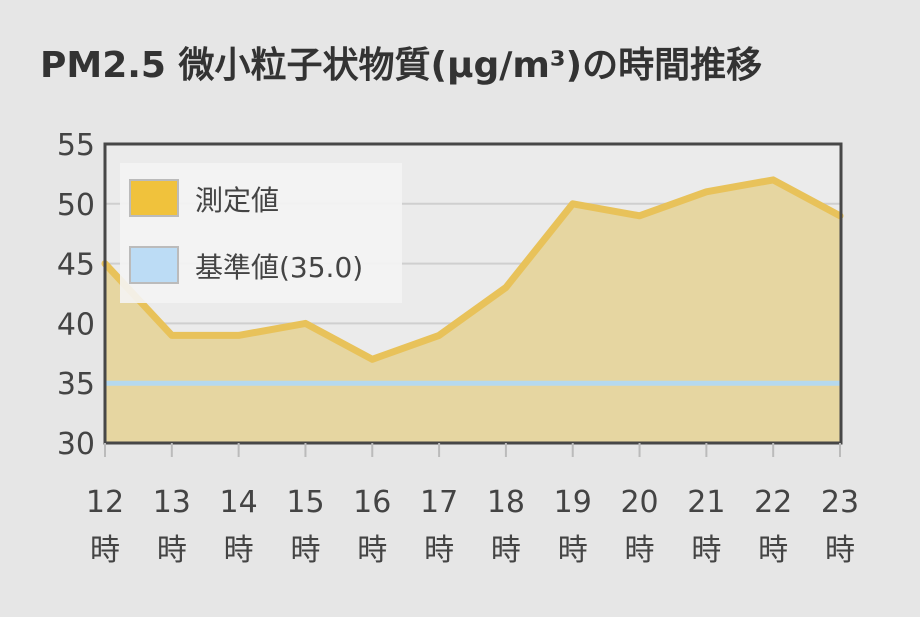 The height and width of the screenshot is (617, 920). What do you see at coordinates (172, 502) in the screenshot?
I see `x-tick-label: 13` at bounding box center [172, 502].